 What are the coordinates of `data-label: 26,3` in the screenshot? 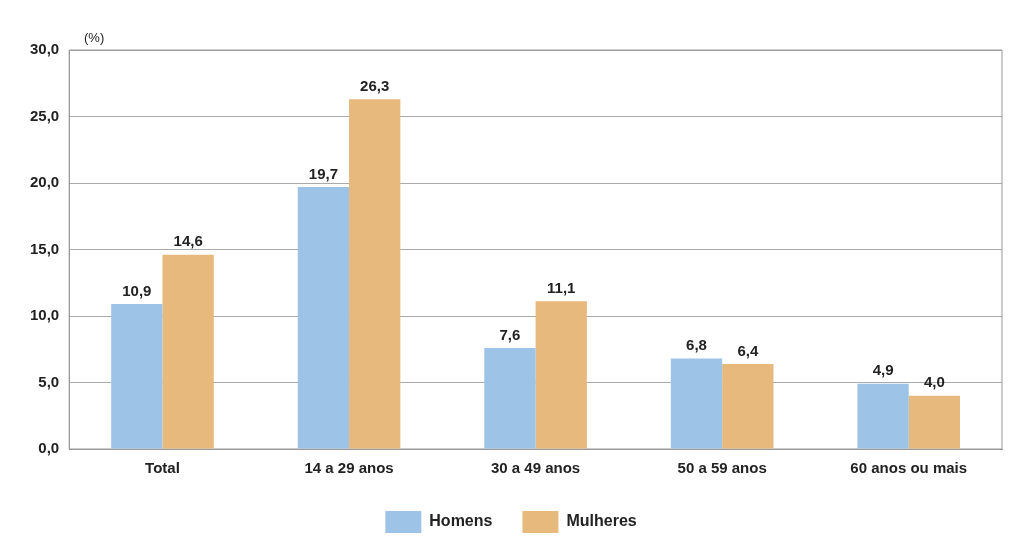 It's located at (375, 85).